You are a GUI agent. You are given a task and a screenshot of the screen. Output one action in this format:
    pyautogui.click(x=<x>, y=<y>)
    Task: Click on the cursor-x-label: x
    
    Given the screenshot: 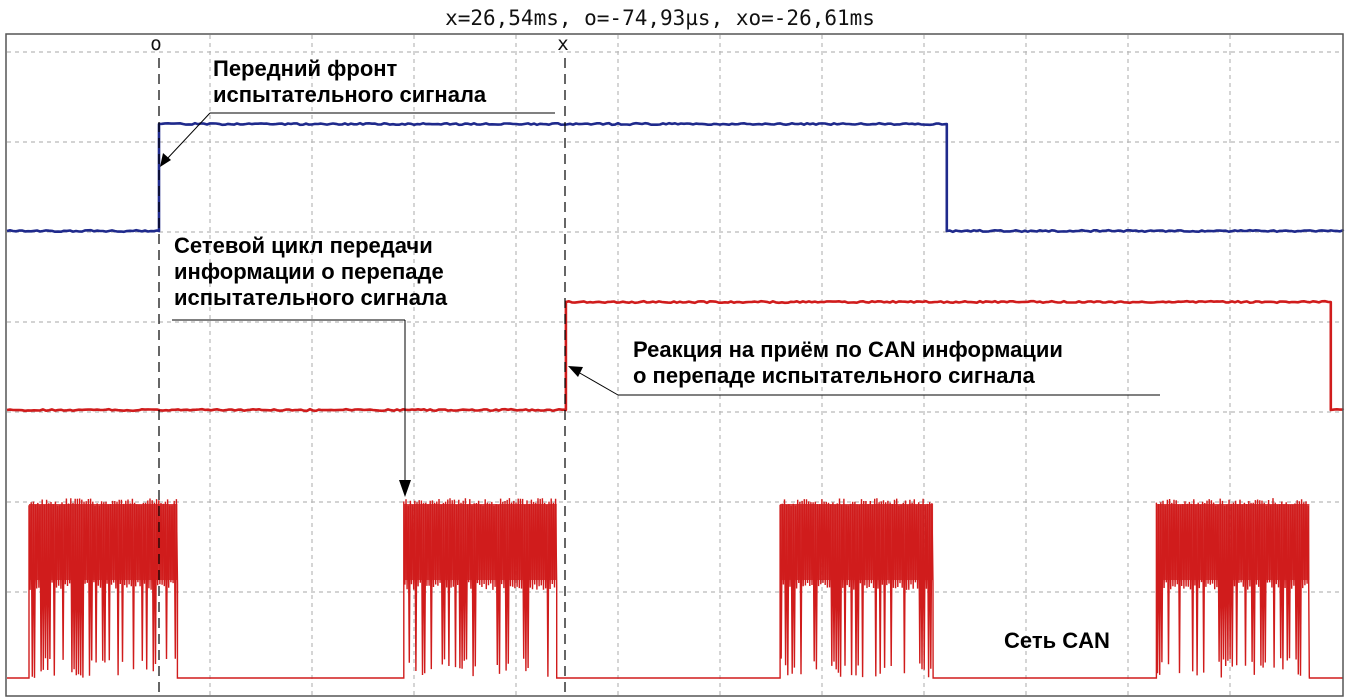 What is the action you would take?
    pyautogui.click(x=562, y=44)
    